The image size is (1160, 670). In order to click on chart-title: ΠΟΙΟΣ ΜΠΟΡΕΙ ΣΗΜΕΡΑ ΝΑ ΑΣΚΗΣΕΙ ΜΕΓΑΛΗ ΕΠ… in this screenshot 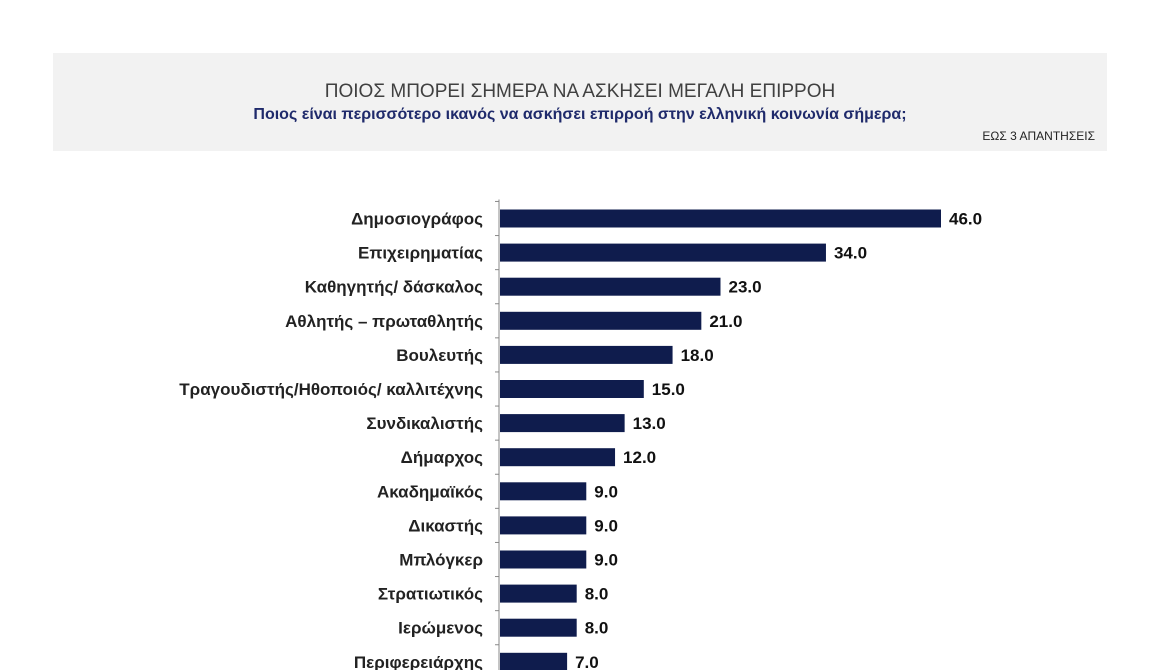, I will do `click(580, 91)`.